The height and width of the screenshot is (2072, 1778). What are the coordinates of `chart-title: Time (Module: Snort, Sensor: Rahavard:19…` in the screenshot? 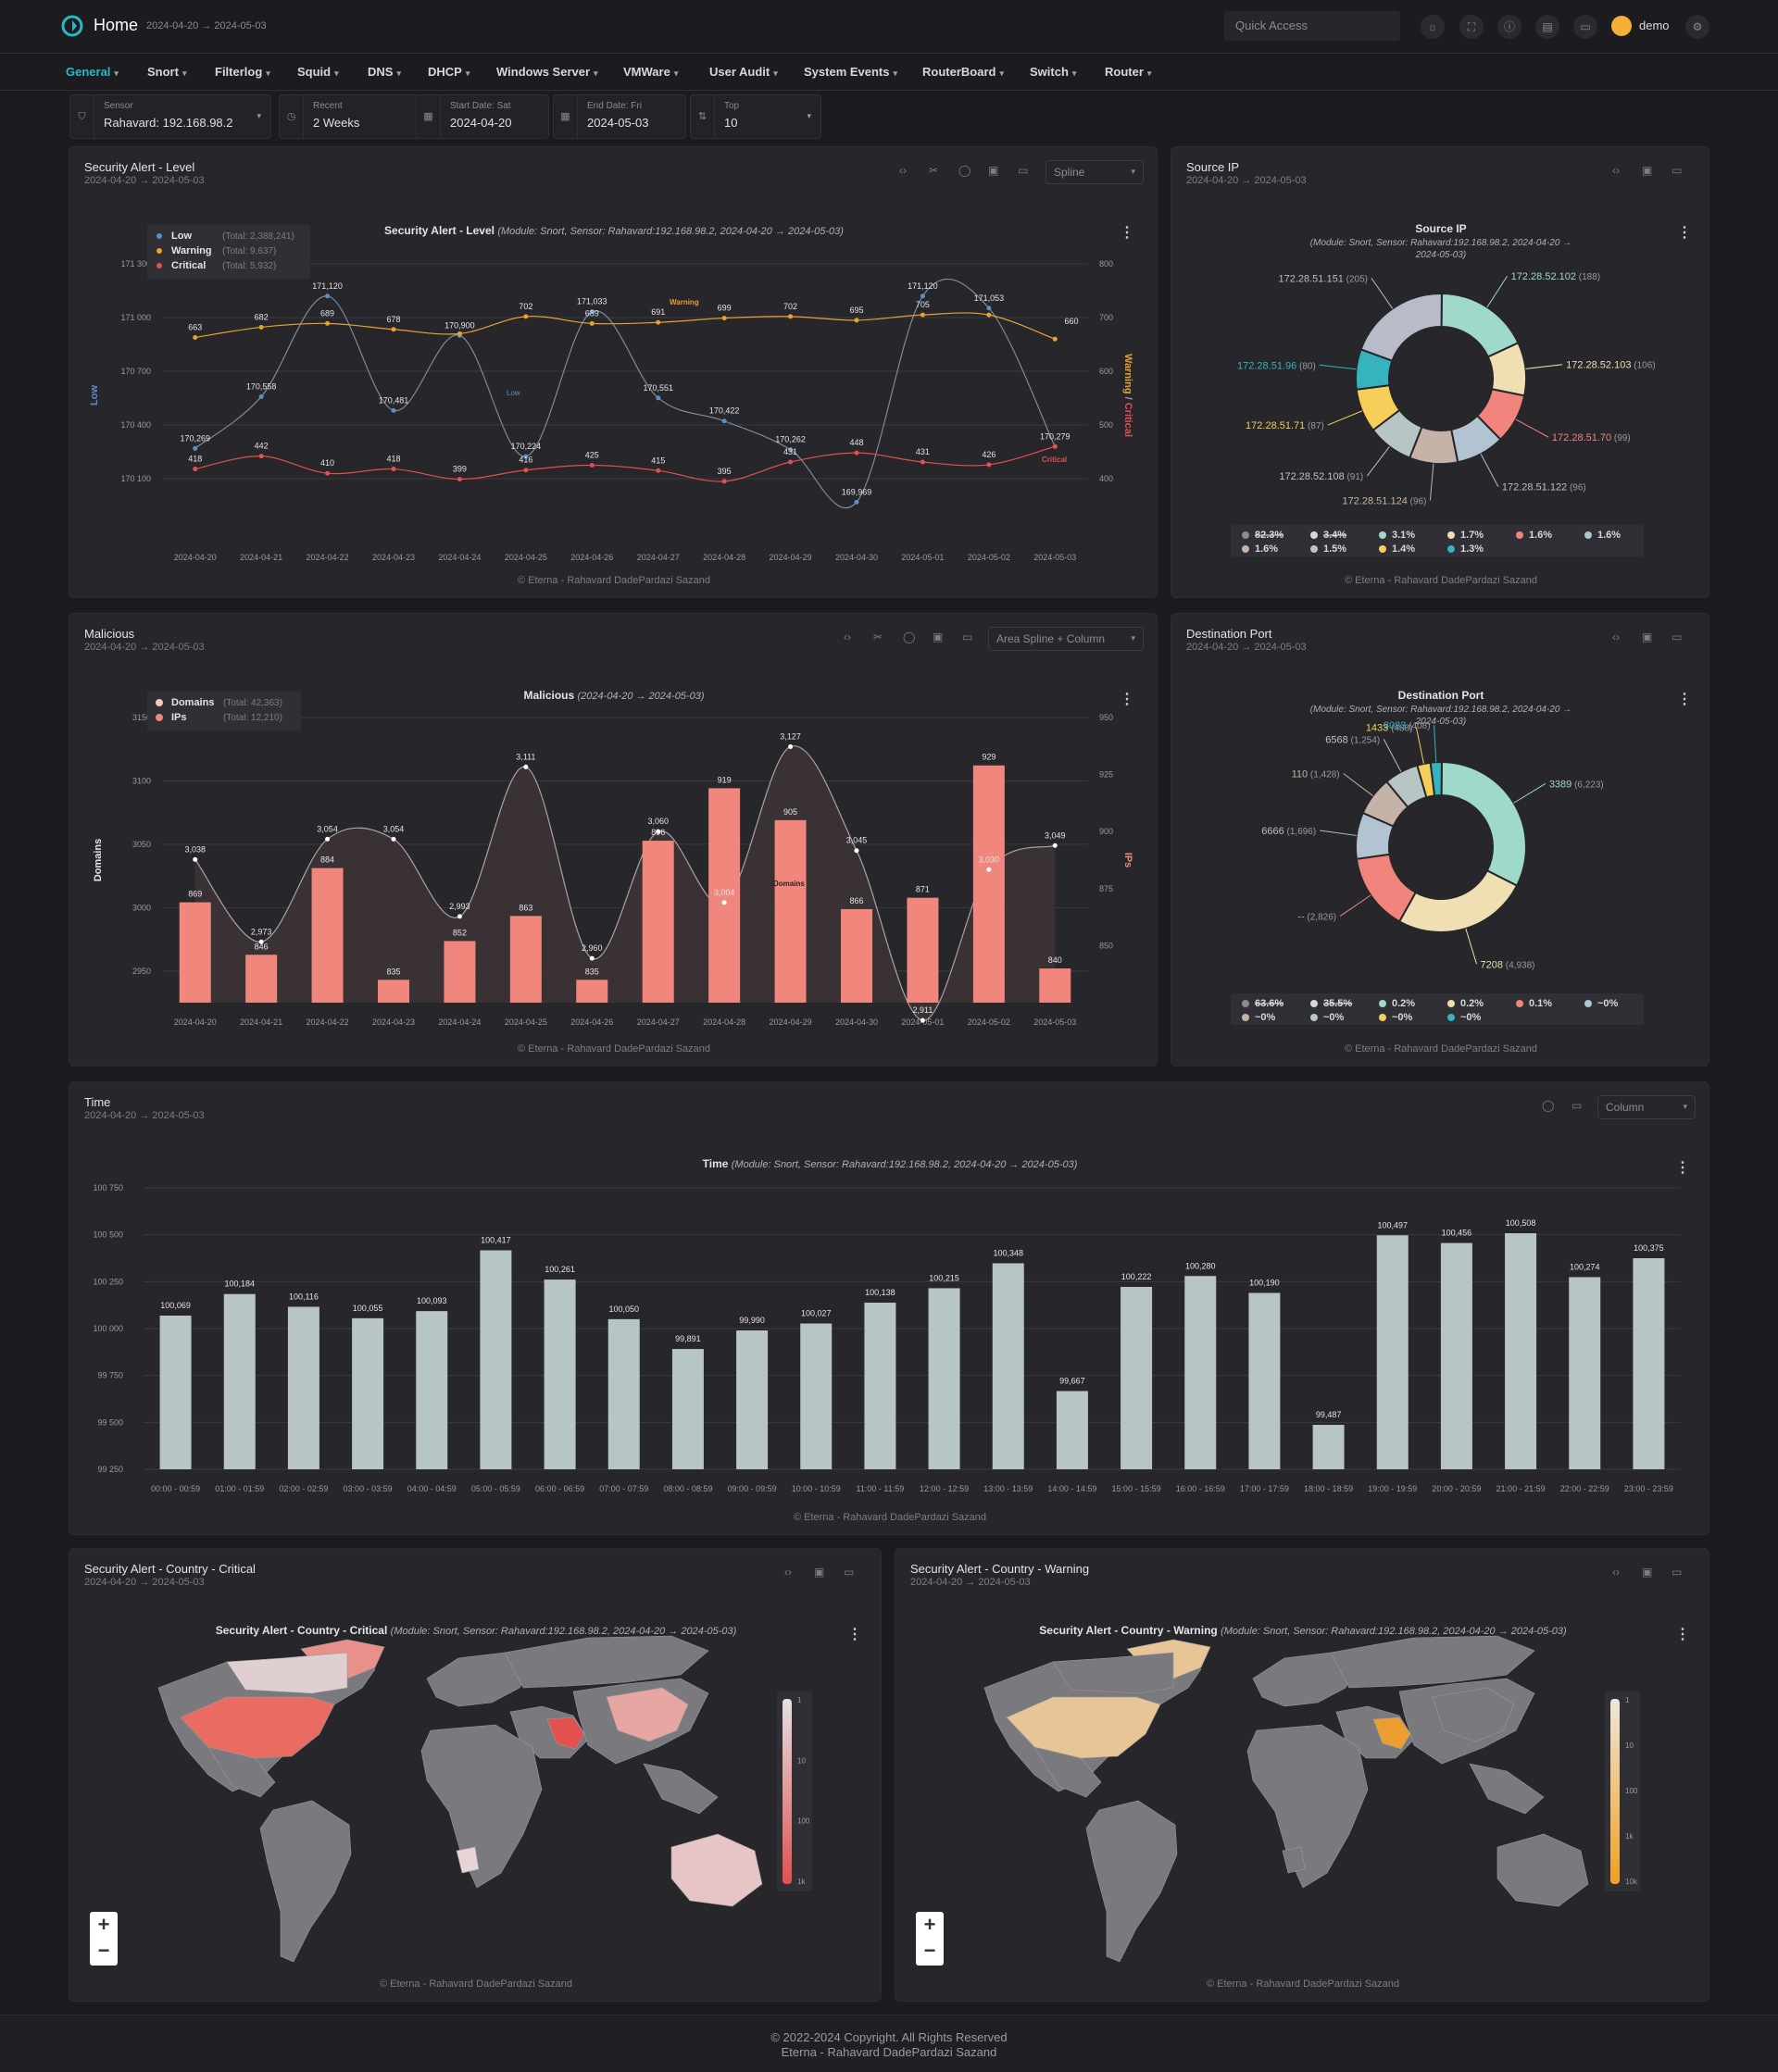 It's located at (891, 1163).